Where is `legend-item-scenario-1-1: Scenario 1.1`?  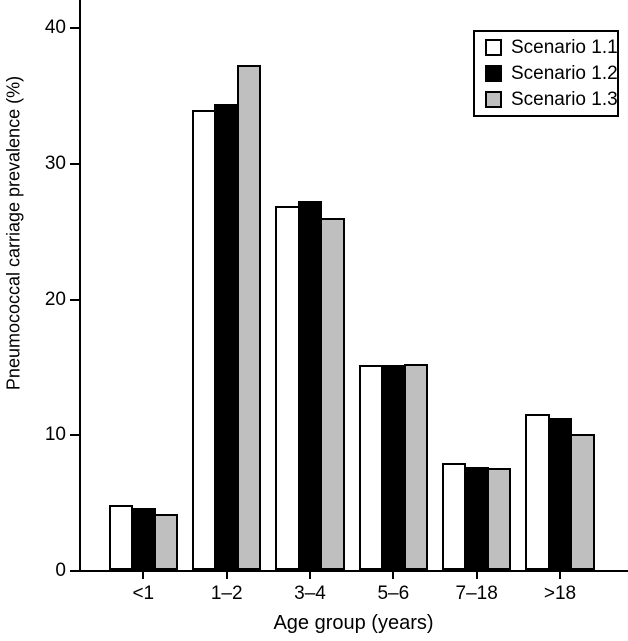
legend-item-scenario-1-1: Scenario 1.1 is located at coordinates (551, 47).